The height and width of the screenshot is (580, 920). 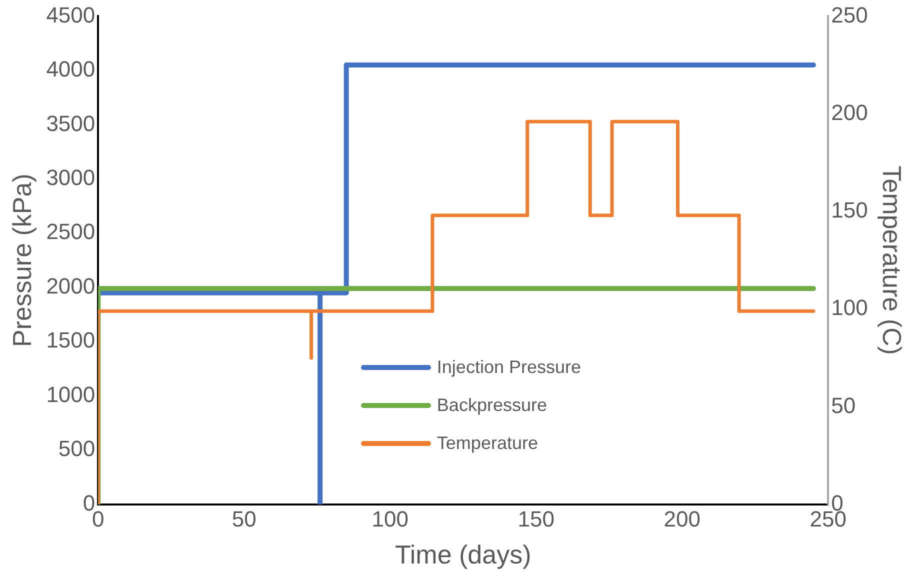 I want to click on y2-axis-title: Temperature (C), so click(x=892, y=260).